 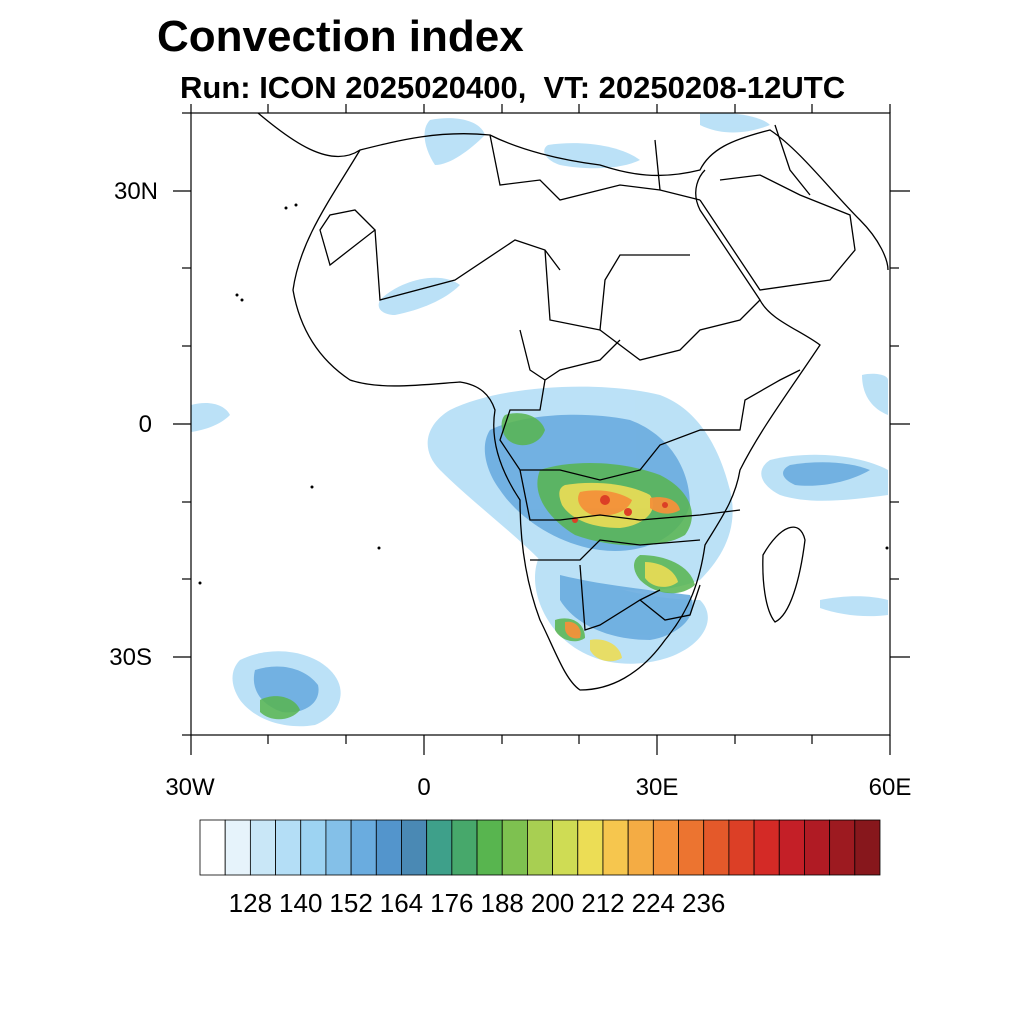 What do you see at coordinates (653, 903) in the screenshot?
I see `colorbar-tick-label: 224` at bounding box center [653, 903].